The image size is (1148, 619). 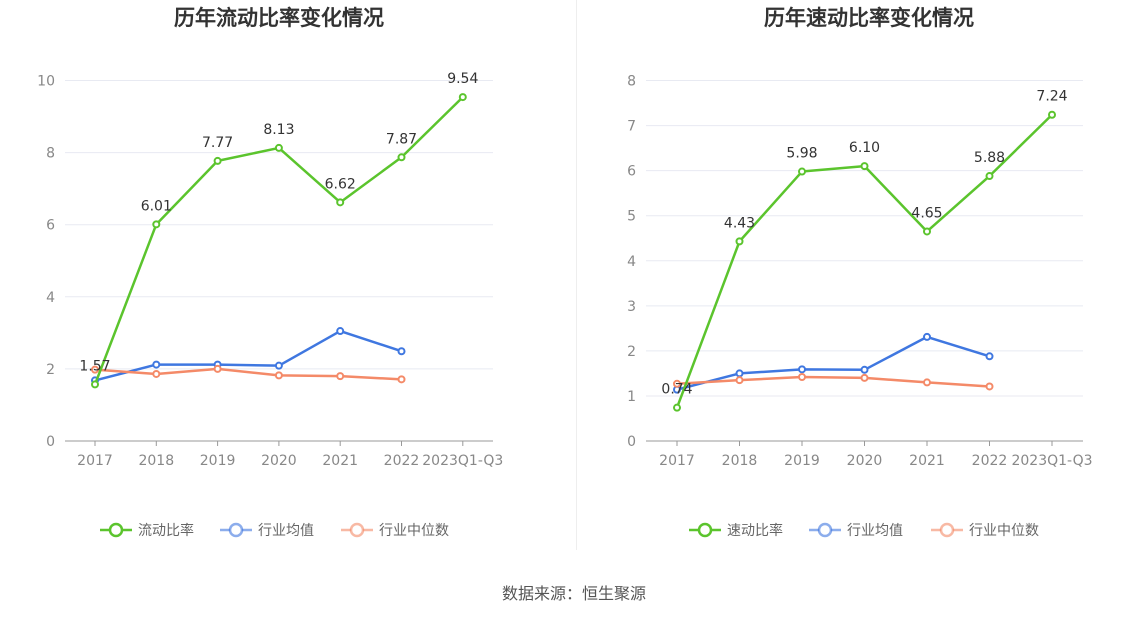 I want to click on data-label: 0.74, so click(x=676, y=390).